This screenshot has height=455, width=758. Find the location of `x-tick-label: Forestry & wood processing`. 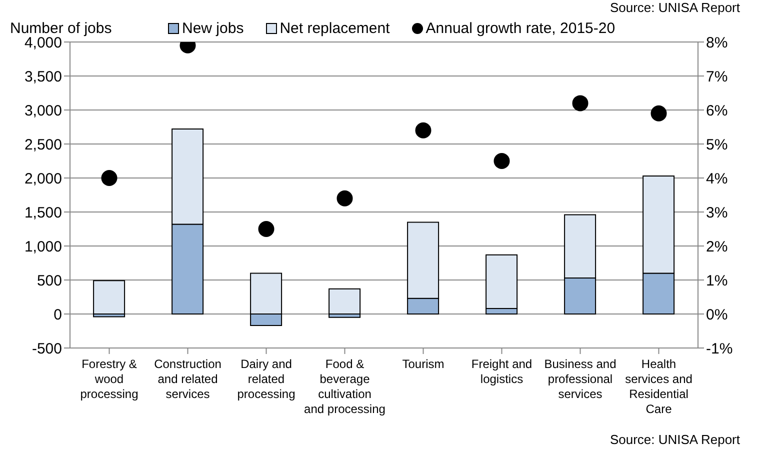

x-tick-label: Forestry & wood processing is located at coordinates (109, 379).